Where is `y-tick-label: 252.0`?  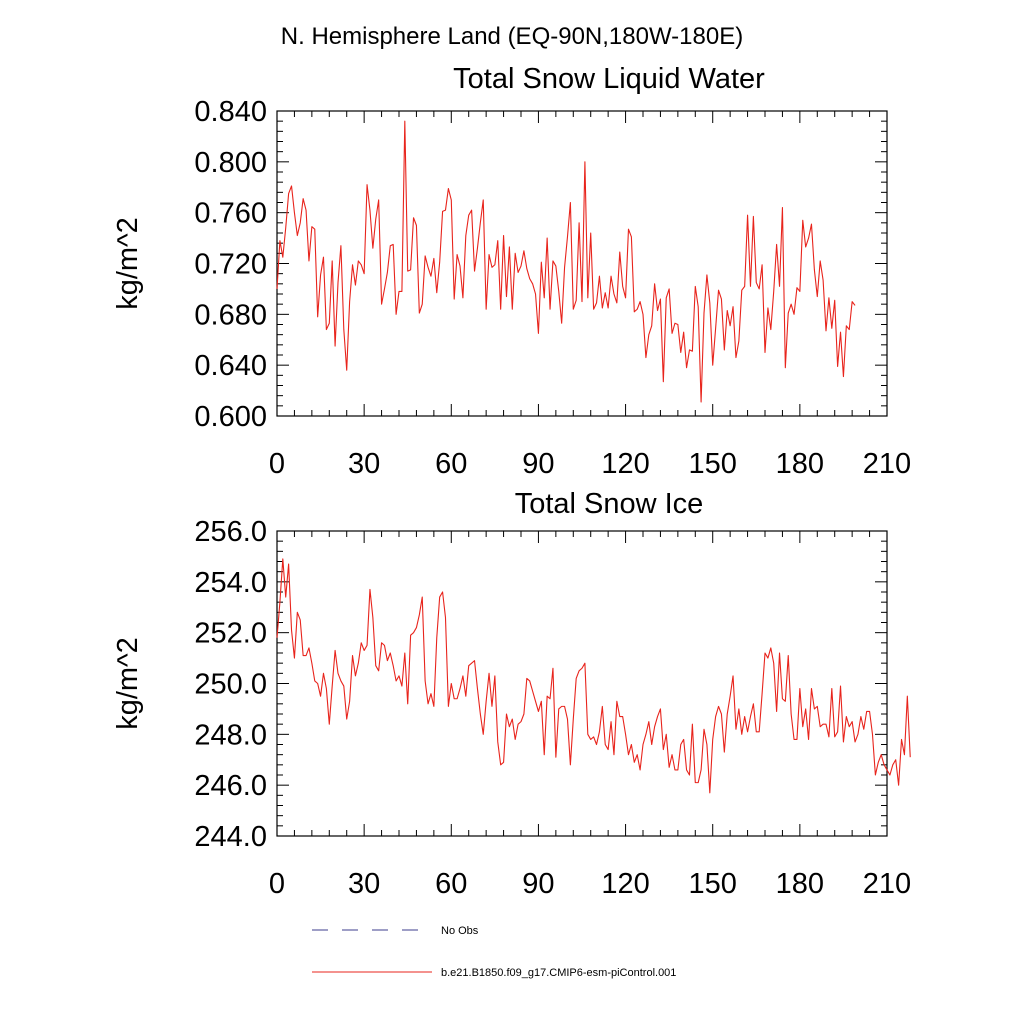
y-tick-label: 252.0 is located at coordinates (230, 634).